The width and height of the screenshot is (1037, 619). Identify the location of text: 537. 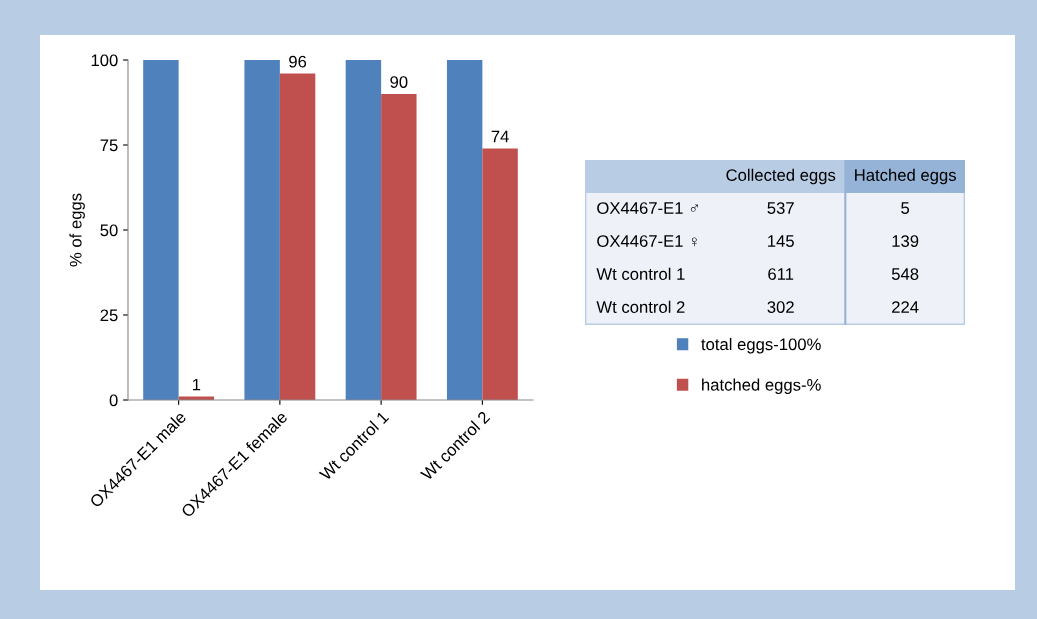
(780, 208).